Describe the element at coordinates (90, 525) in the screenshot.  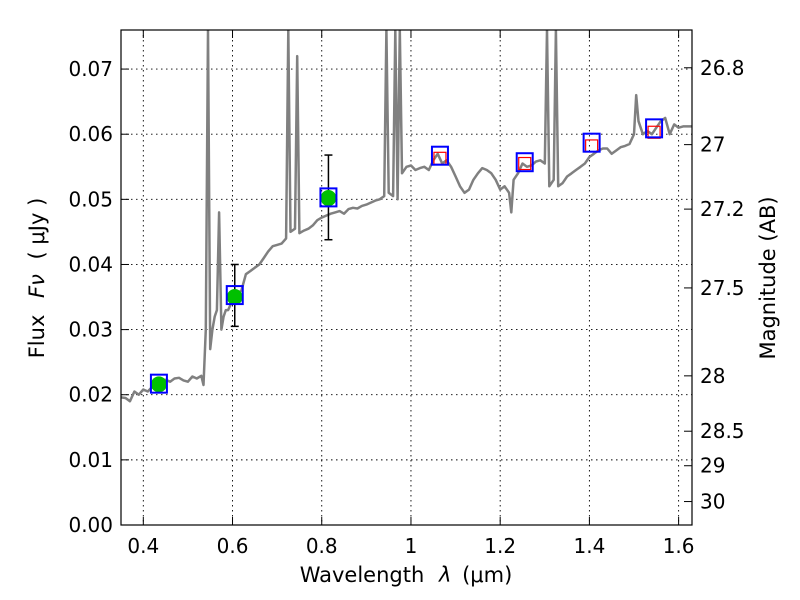
I see `y-tick-label: 0.00` at that location.